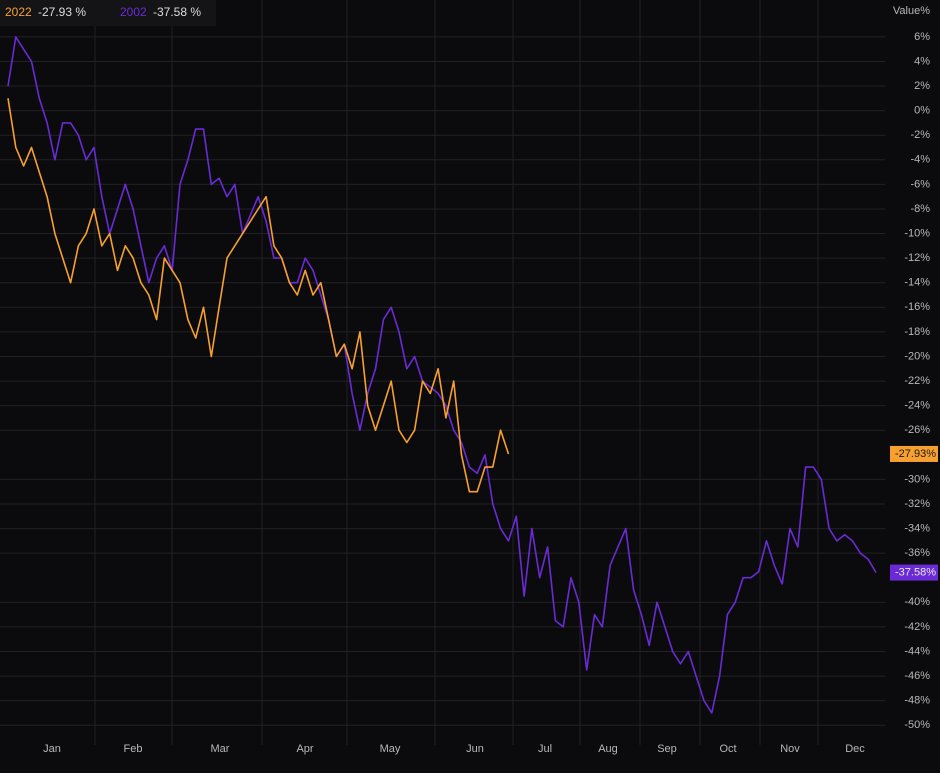  What do you see at coordinates (18, 12) in the screenshot?
I see `legend-name: 2022` at bounding box center [18, 12].